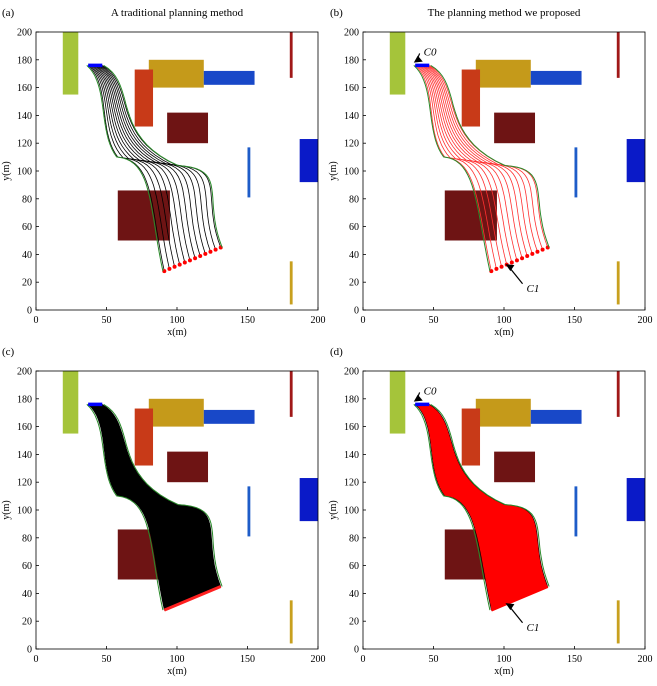 Image resolution: width=657 pixels, height=686 pixels. Describe the element at coordinates (8, 13) in the screenshot. I see `panel-letter: (a)` at that location.